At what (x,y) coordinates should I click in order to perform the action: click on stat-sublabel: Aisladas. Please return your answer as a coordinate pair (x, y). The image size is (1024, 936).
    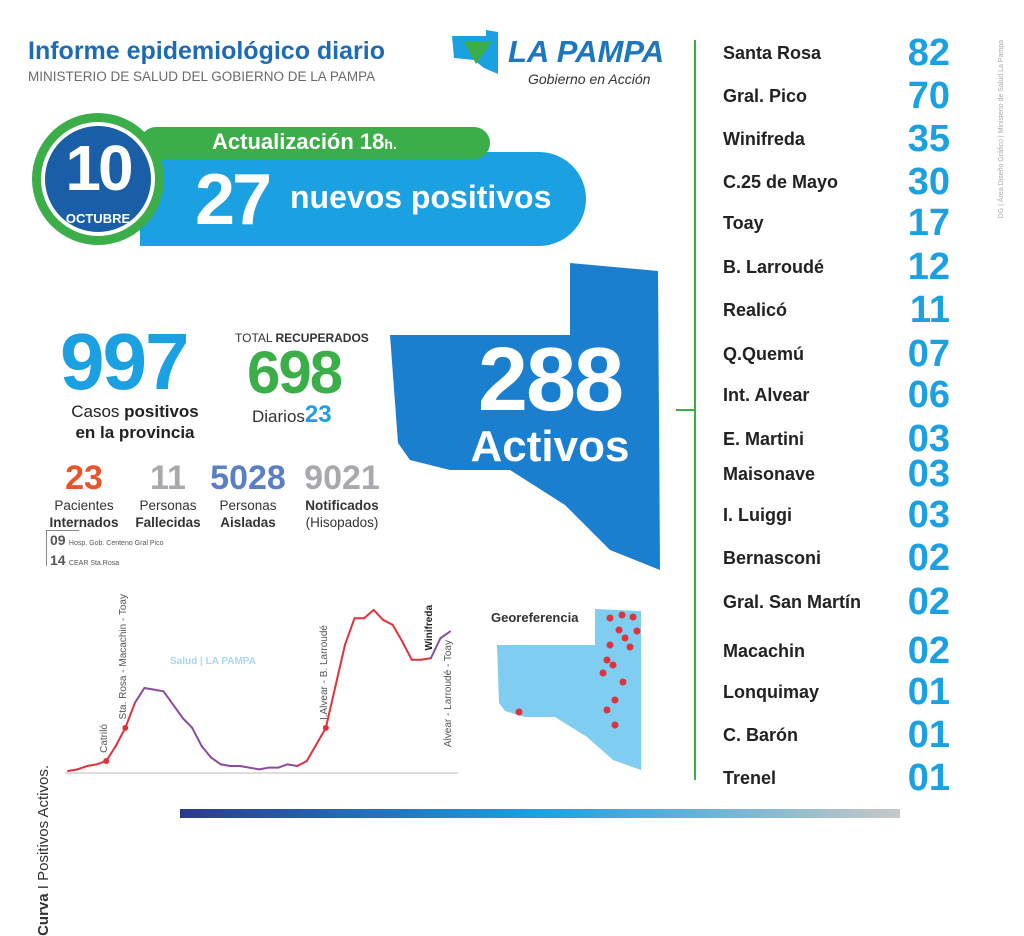
    Looking at the image, I should click on (248, 523).